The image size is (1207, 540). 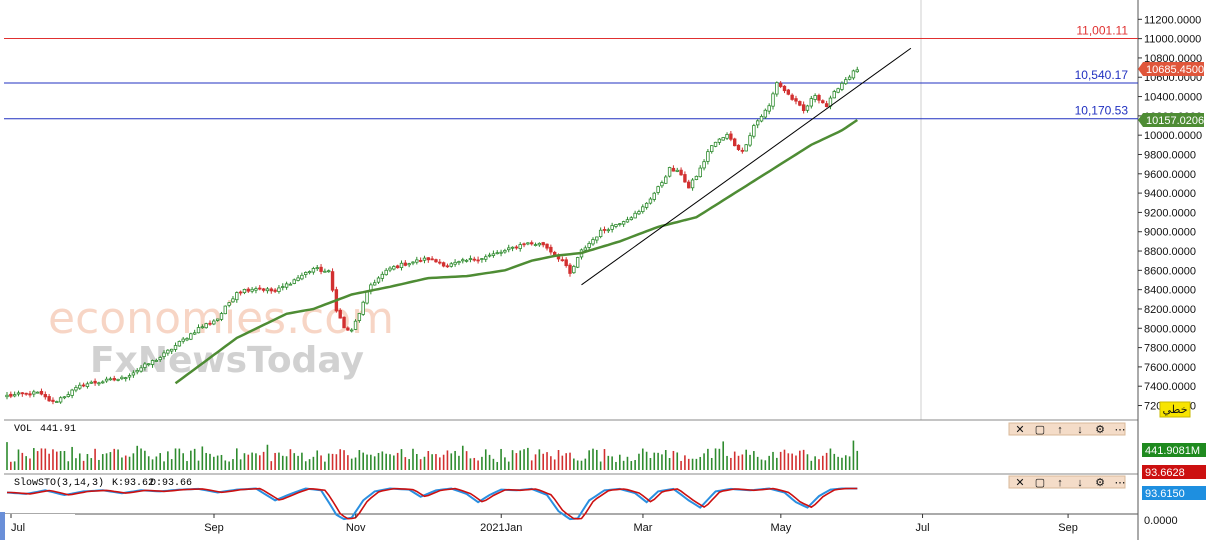 I want to click on level-label: 10,540.17, so click(x=1102, y=75).